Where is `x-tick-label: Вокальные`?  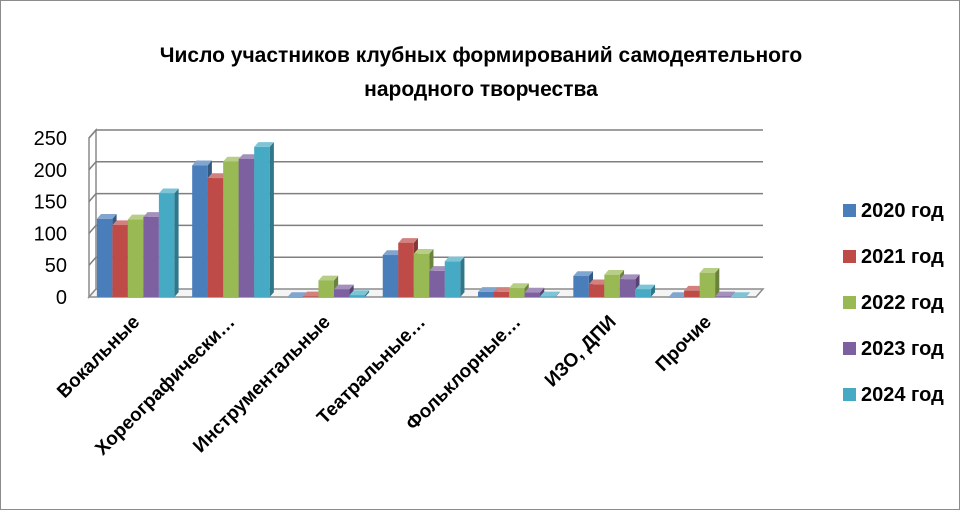
x-tick-label: Вокальные is located at coordinates (98, 357).